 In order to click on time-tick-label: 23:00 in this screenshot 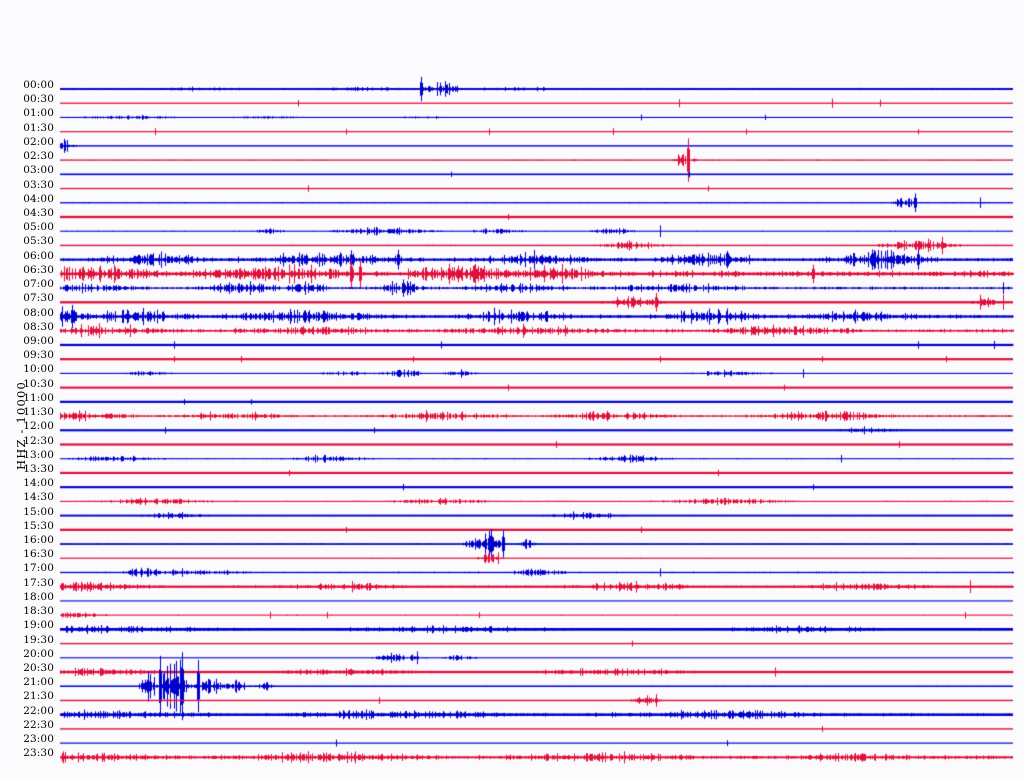, I will do `click(38, 739)`.